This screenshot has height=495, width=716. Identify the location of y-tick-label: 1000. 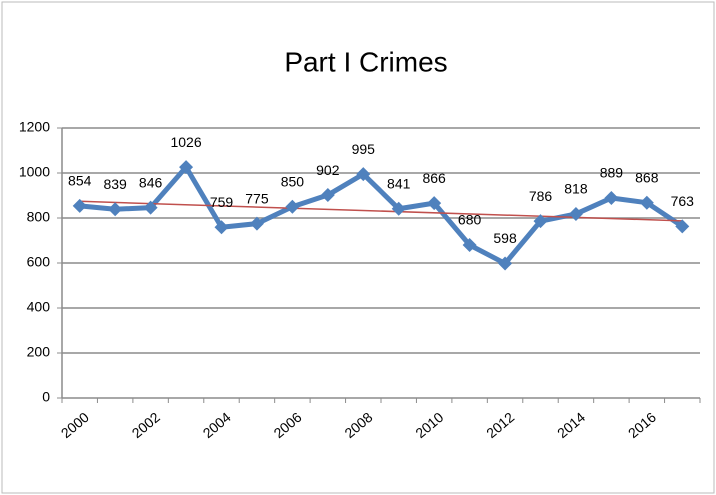
(34, 172).